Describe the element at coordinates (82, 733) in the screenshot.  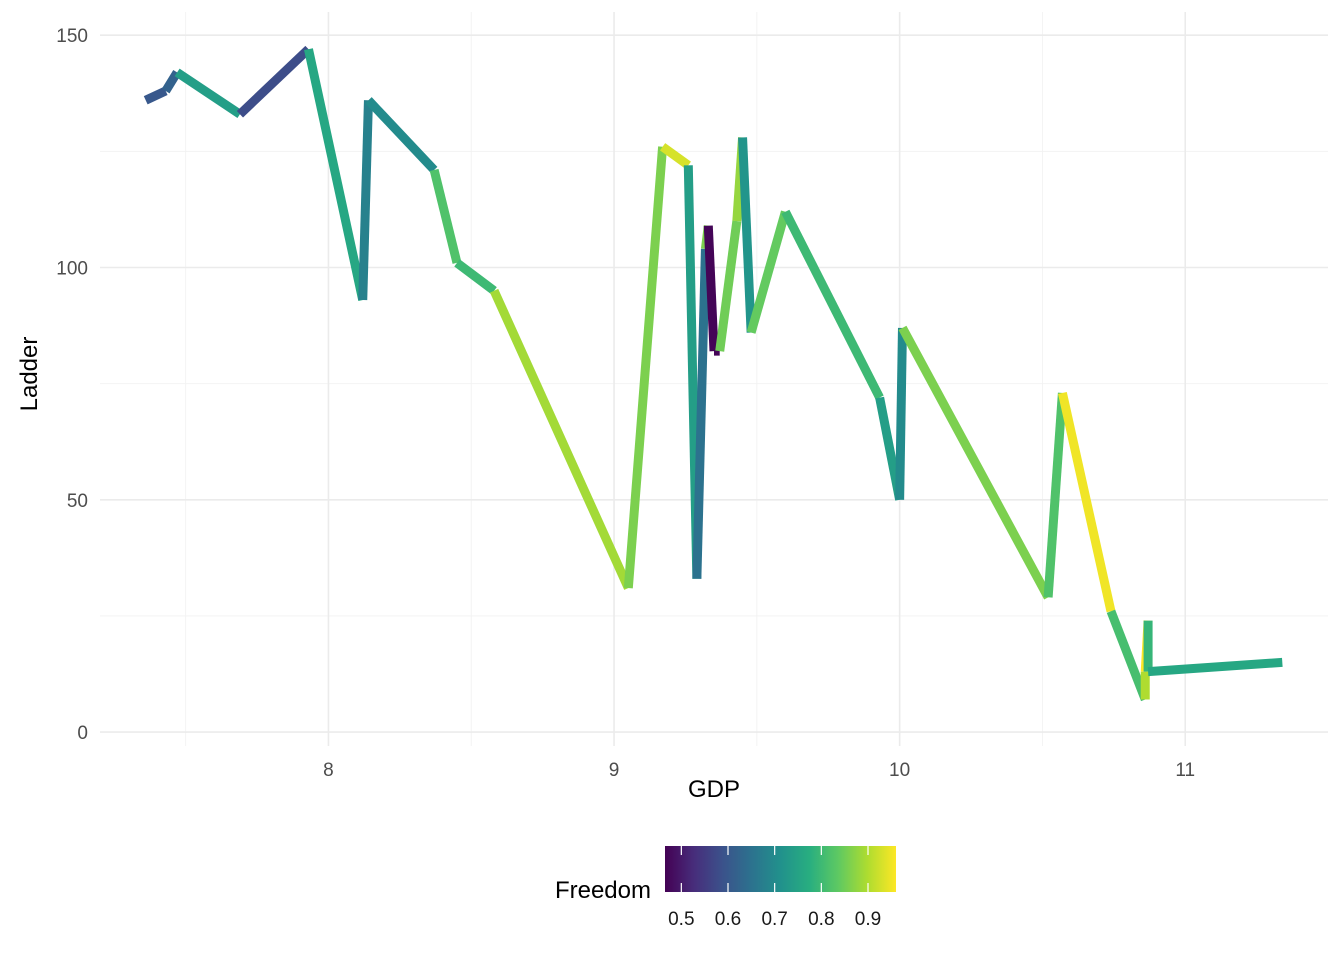
I see `y-tick-label: 0` at that location.